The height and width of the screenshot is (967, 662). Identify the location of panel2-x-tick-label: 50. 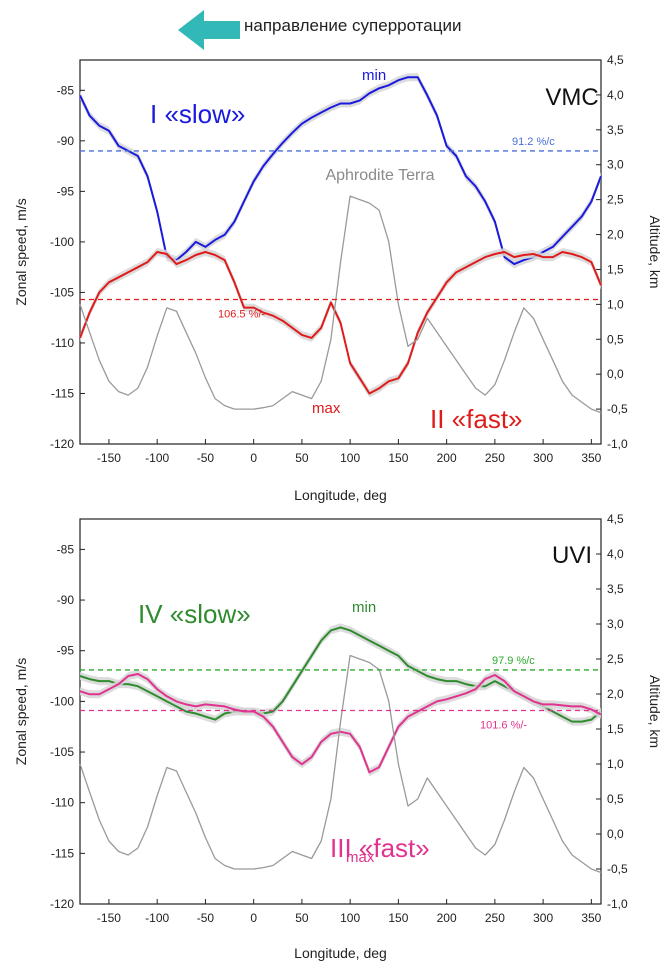
(302, 918).